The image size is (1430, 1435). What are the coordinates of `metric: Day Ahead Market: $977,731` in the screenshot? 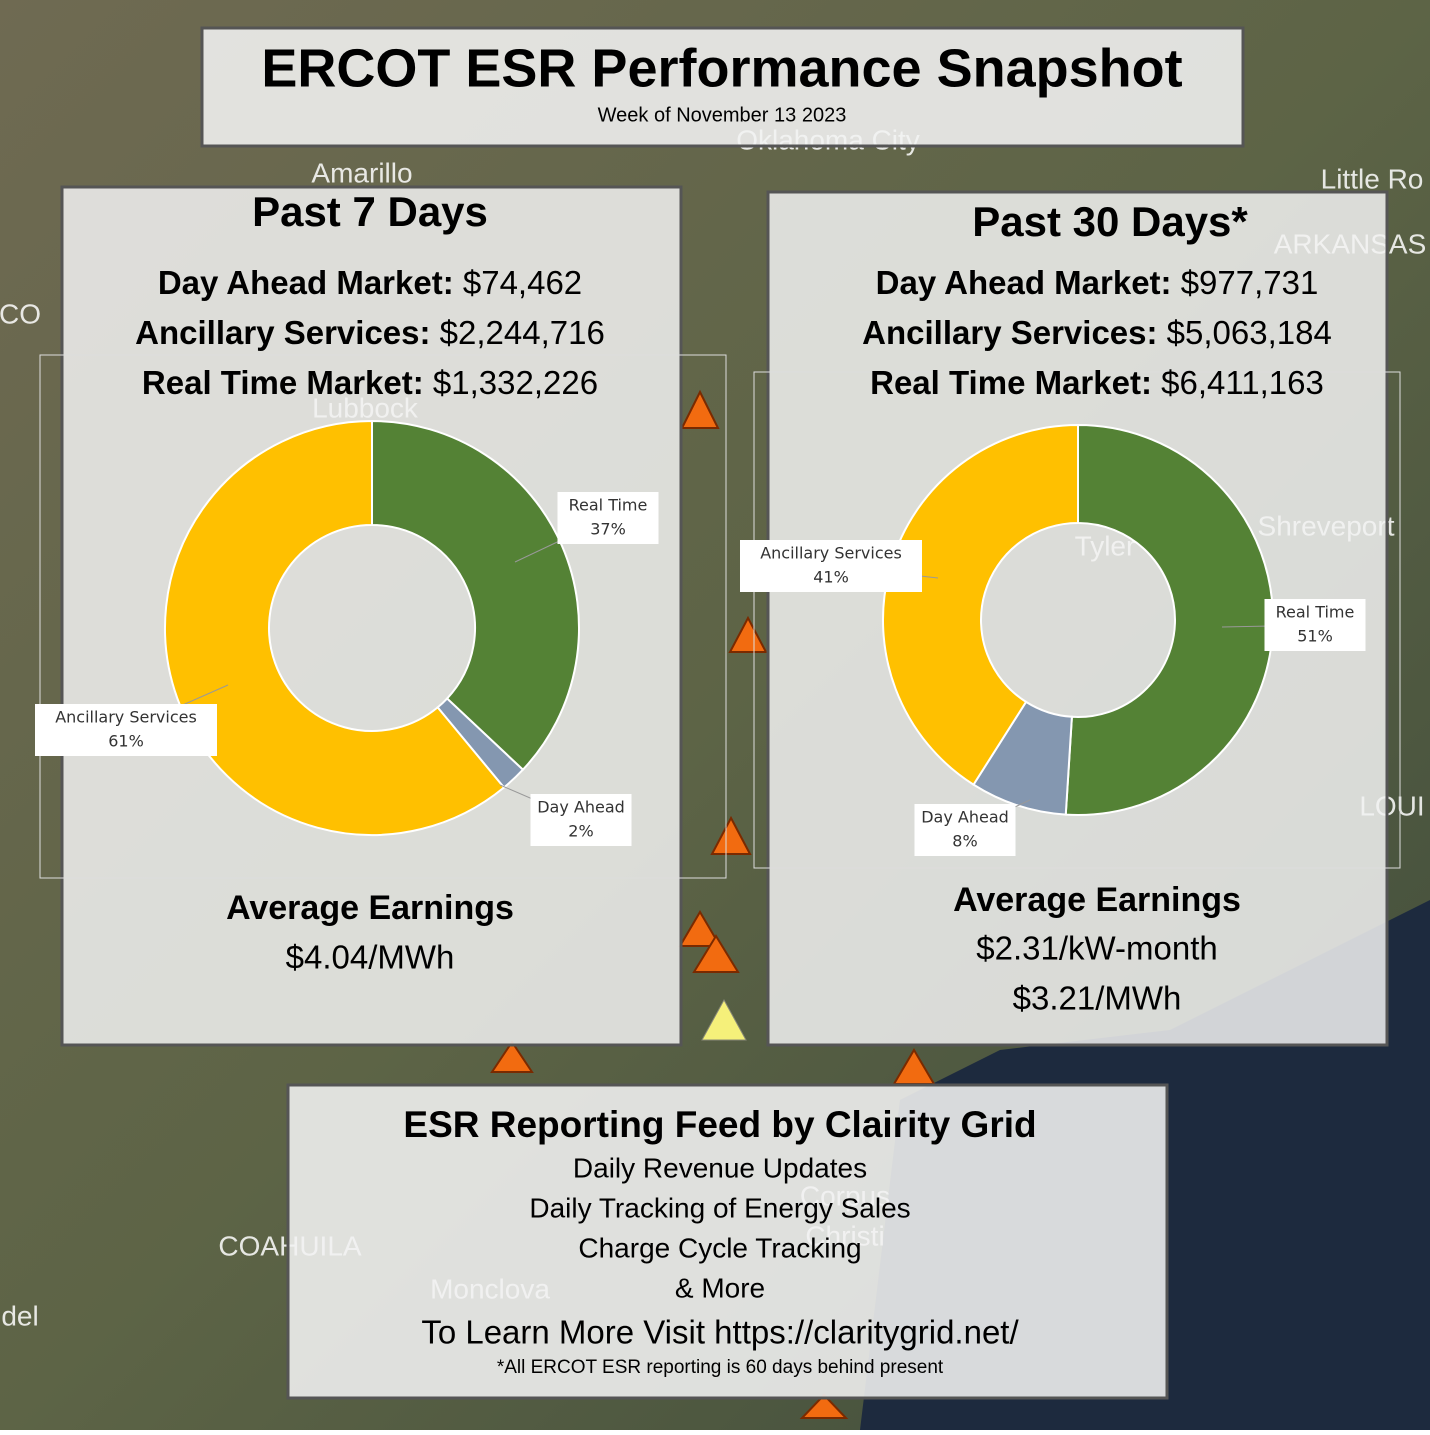 It's located at (1097, 282).